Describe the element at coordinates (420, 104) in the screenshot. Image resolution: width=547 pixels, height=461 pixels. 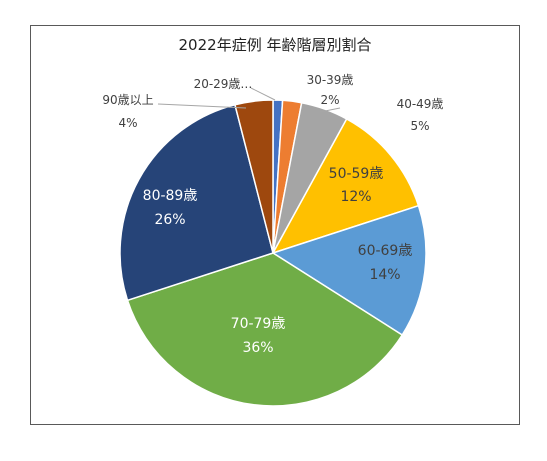
I see `slice-label: 40-49歳` at that location.